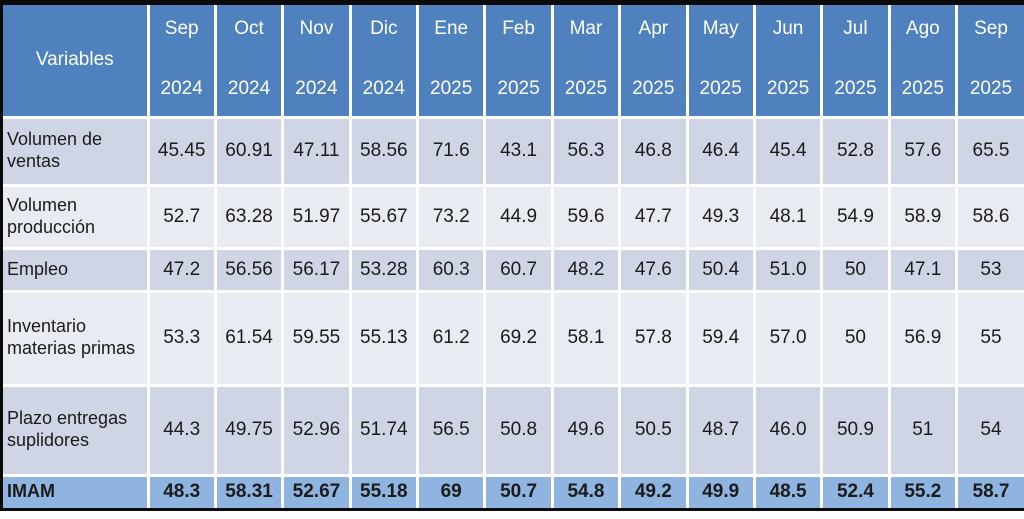 The image size is (1024, 519). What do you see at coordinates (451, 62) in the screenshot?
I see `column-header-ene-2025: Ene 2025` at bounding box center [451, 62].